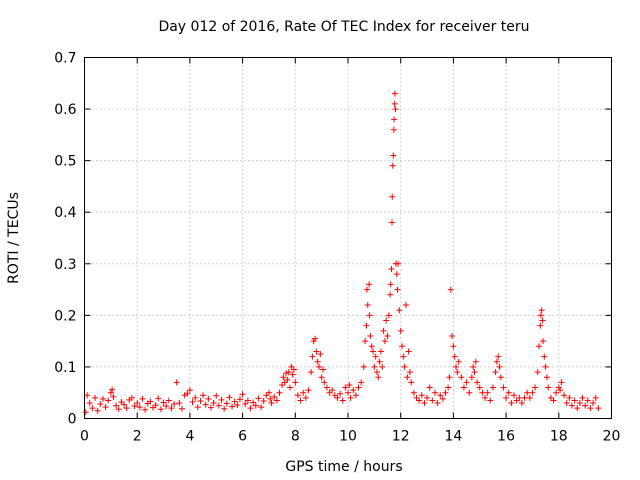 The image size is (640, 480). Describe the element at coordinates (65, 265) in the screenshot. I see `y-tick-label: 0.3` at that location.